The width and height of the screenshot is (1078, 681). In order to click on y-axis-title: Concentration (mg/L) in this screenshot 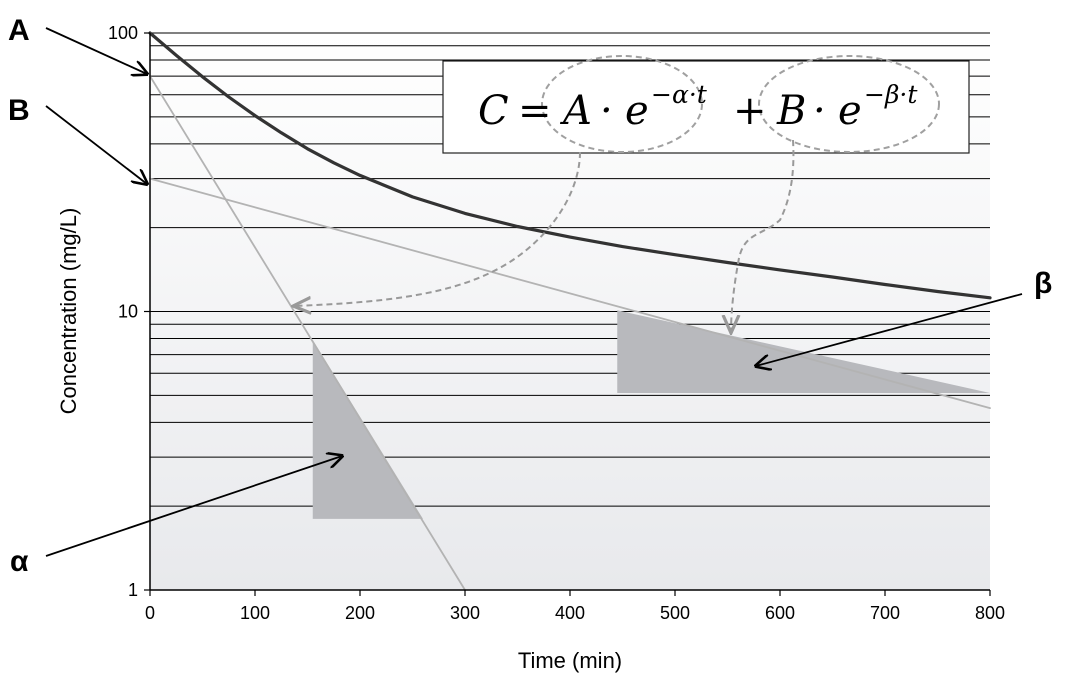, I will do `click(68, 311)`.